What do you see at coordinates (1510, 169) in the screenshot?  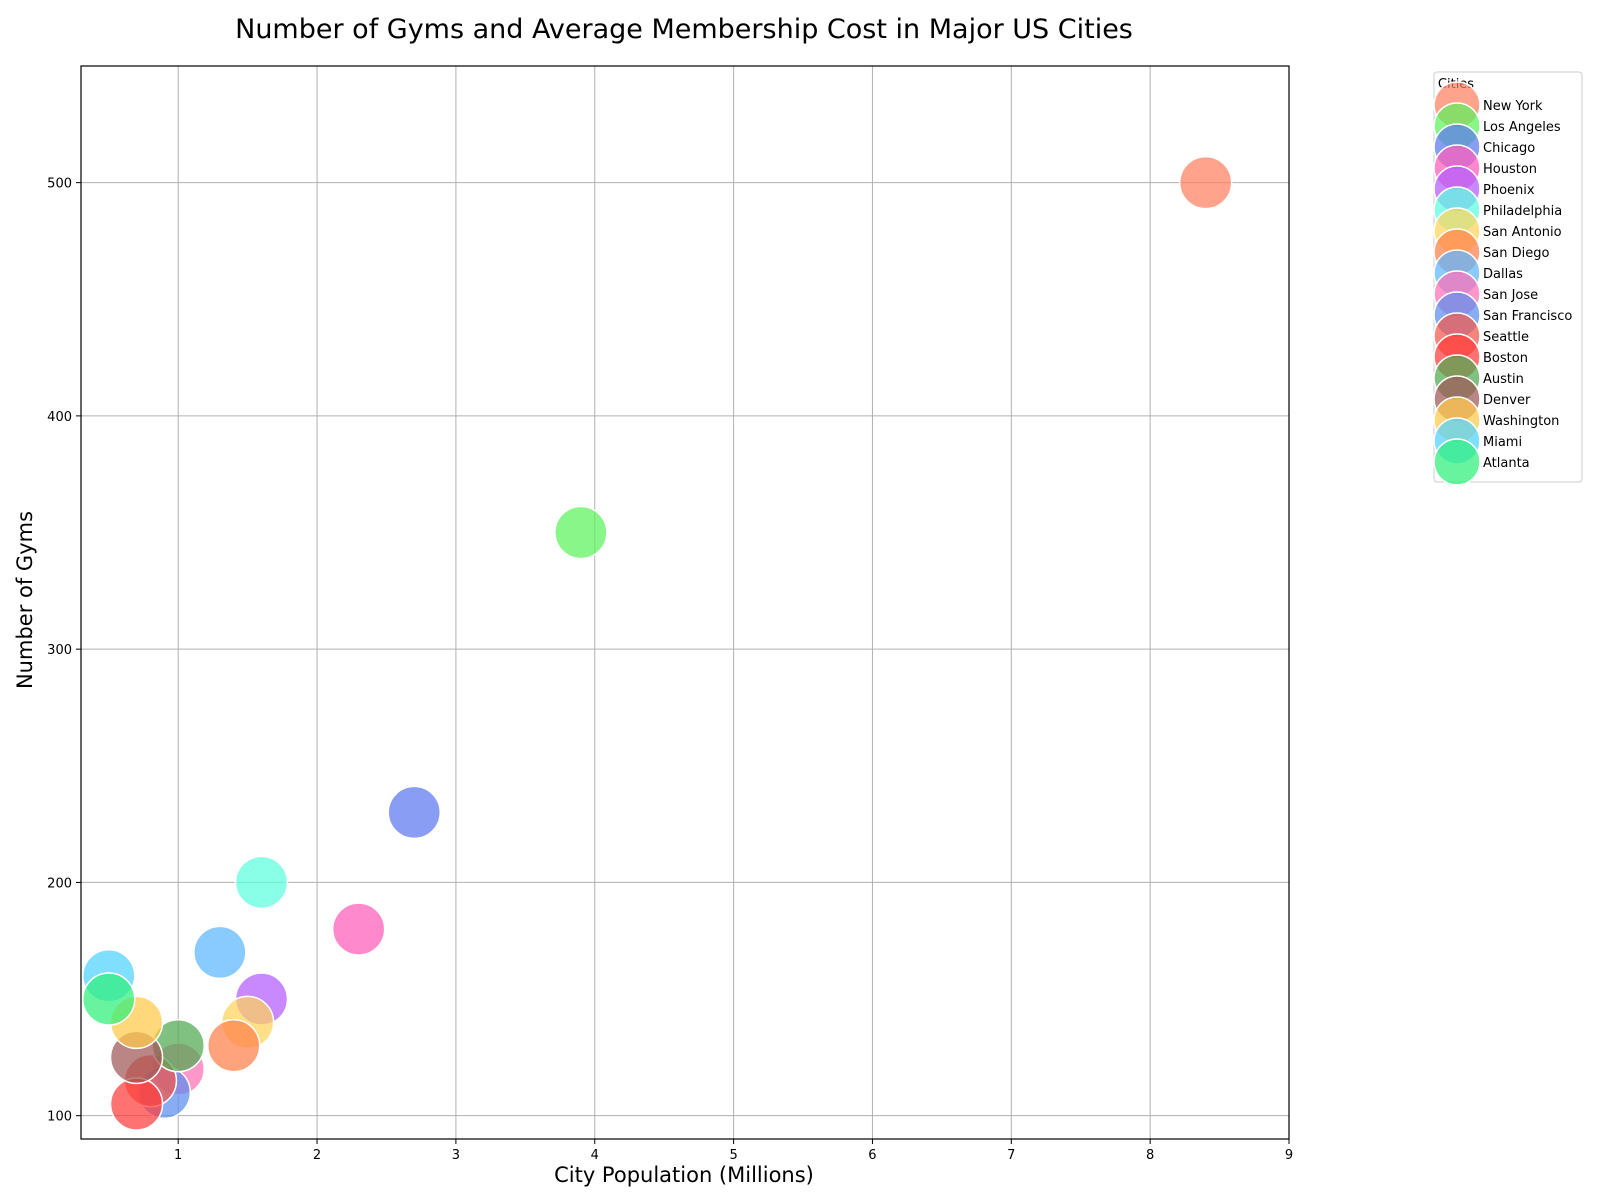 I see `legend-label: Houston` at bounding box center [1510, 169].